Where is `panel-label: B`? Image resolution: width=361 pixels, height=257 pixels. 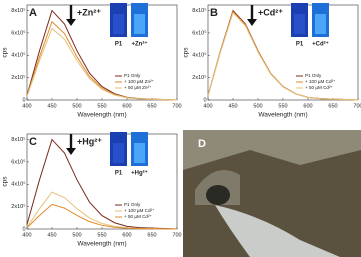 panel-label: B is located at coordinates (214, 13).